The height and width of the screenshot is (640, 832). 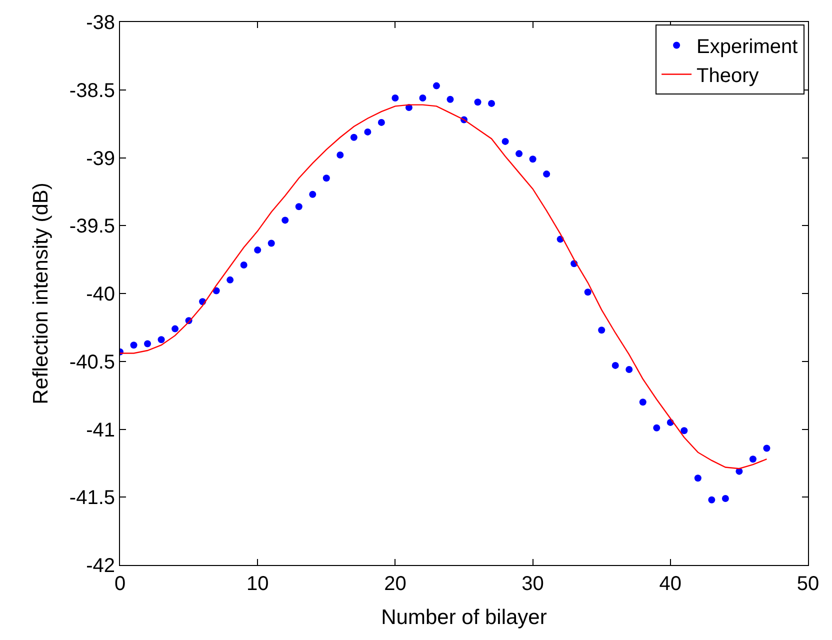 What do you see at coordinates (747, 47) in the screenshot?
I see `legend-label: Experiment` at bounding box center [747, 47].